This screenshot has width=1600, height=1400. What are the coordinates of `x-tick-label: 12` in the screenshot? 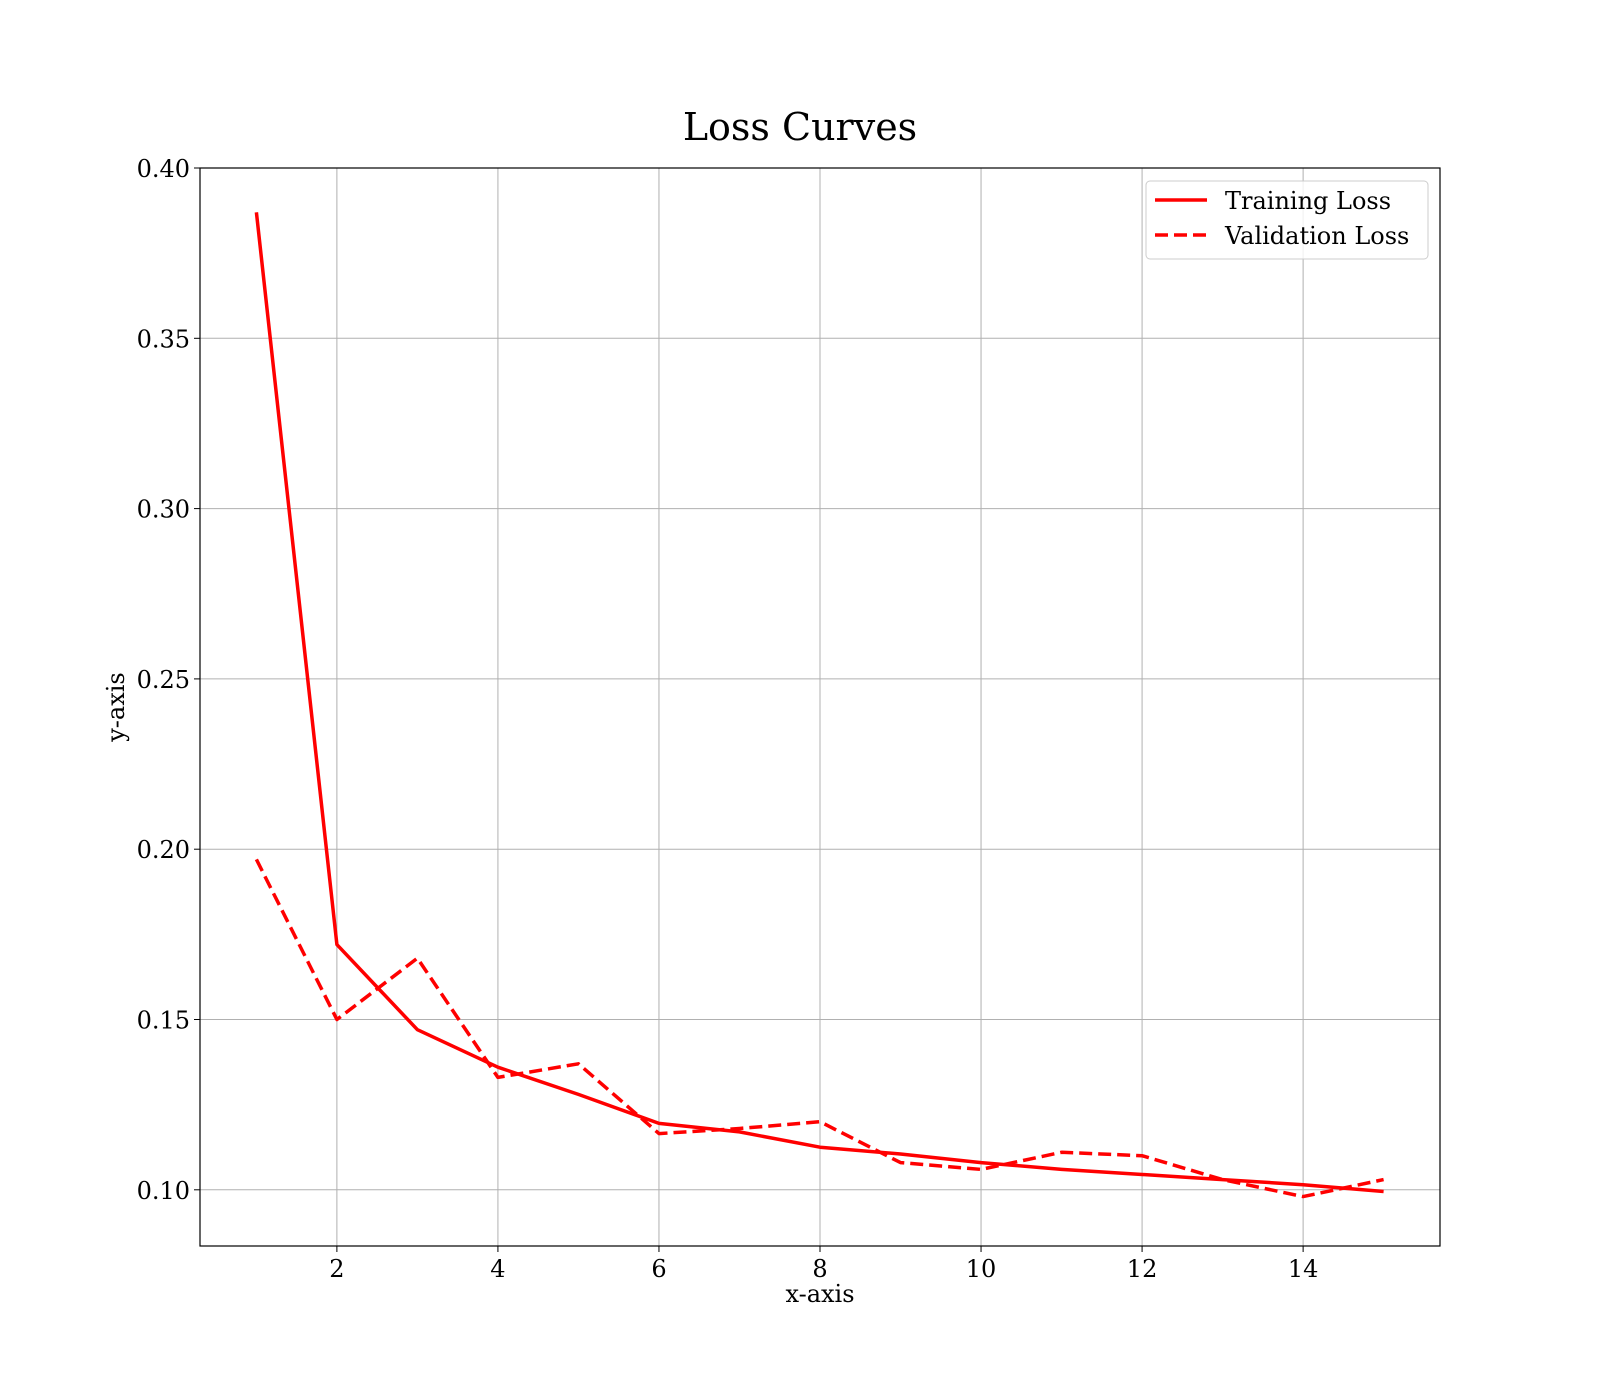 It's located at (1142, 1269).